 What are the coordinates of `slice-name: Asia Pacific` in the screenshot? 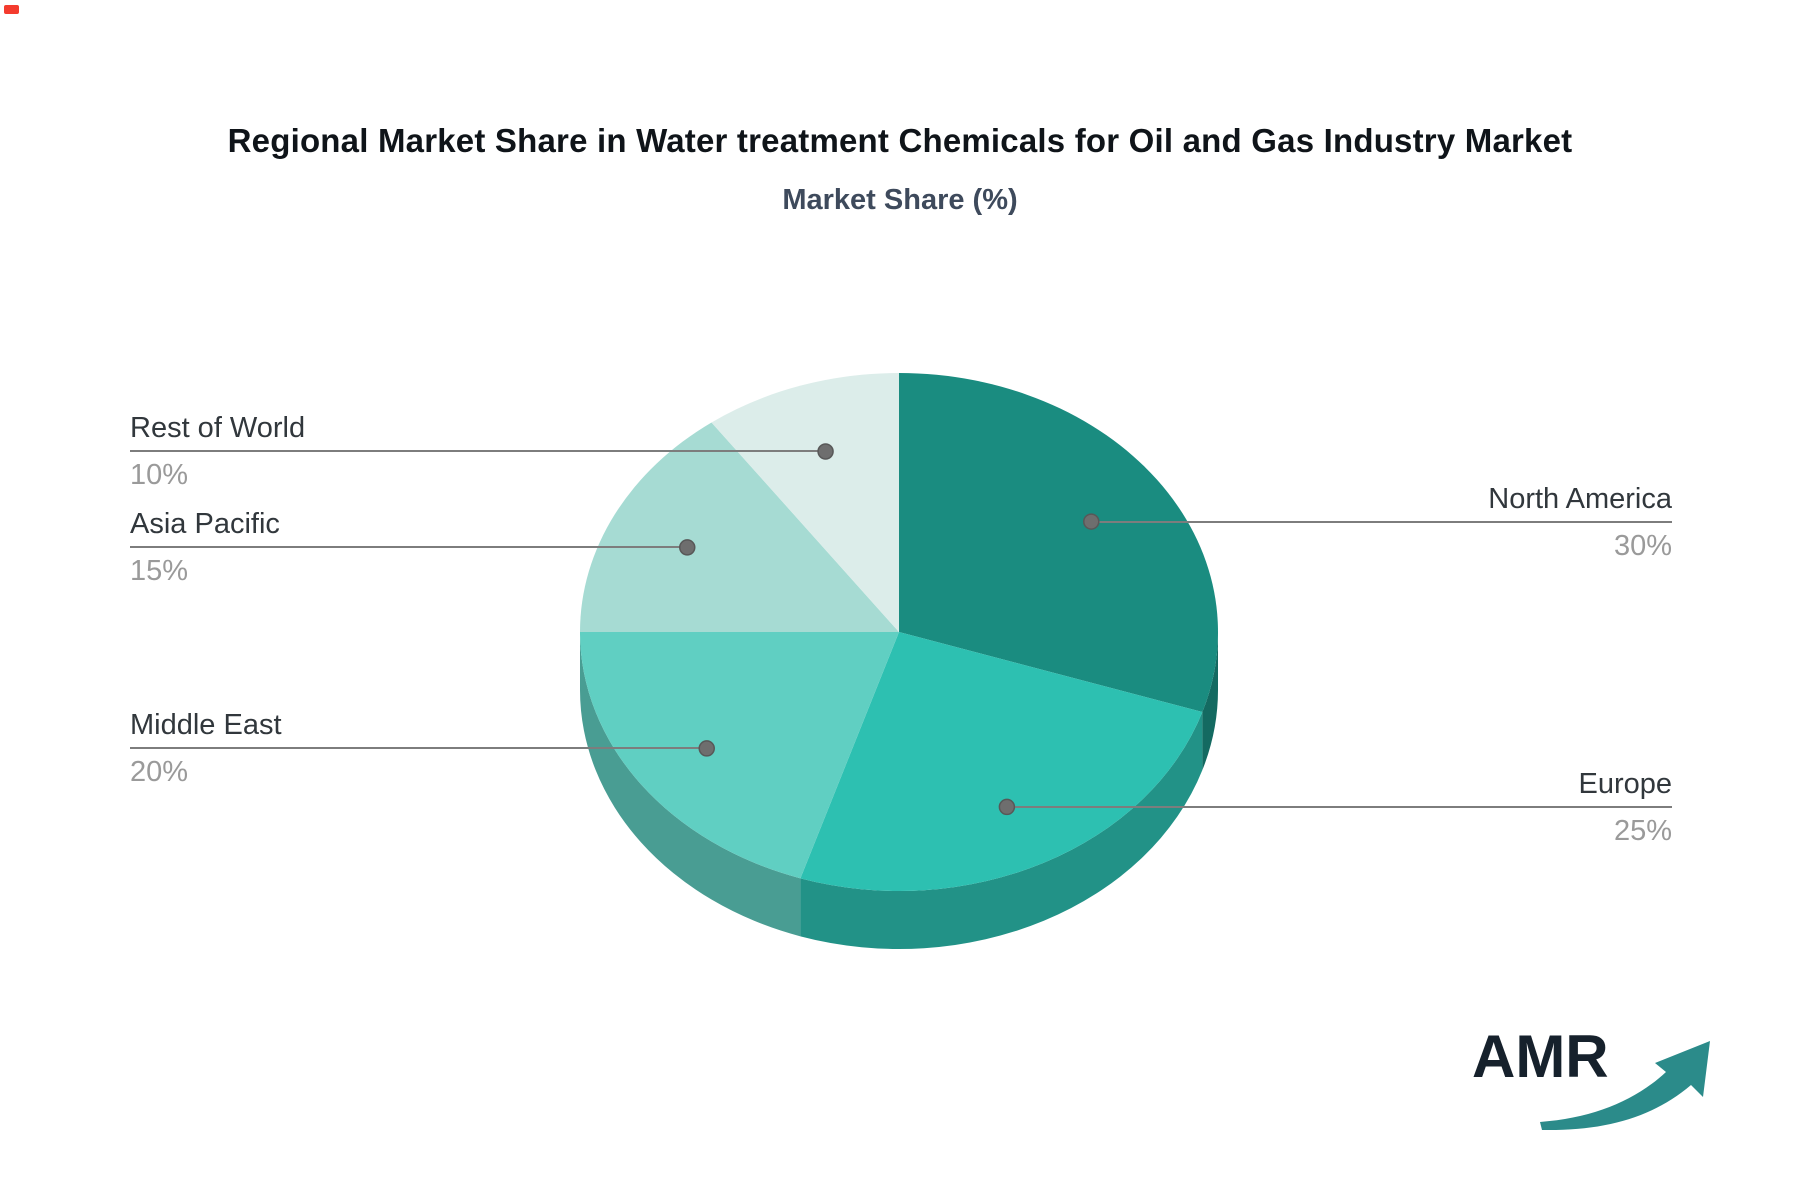 It's located at (205, 524).